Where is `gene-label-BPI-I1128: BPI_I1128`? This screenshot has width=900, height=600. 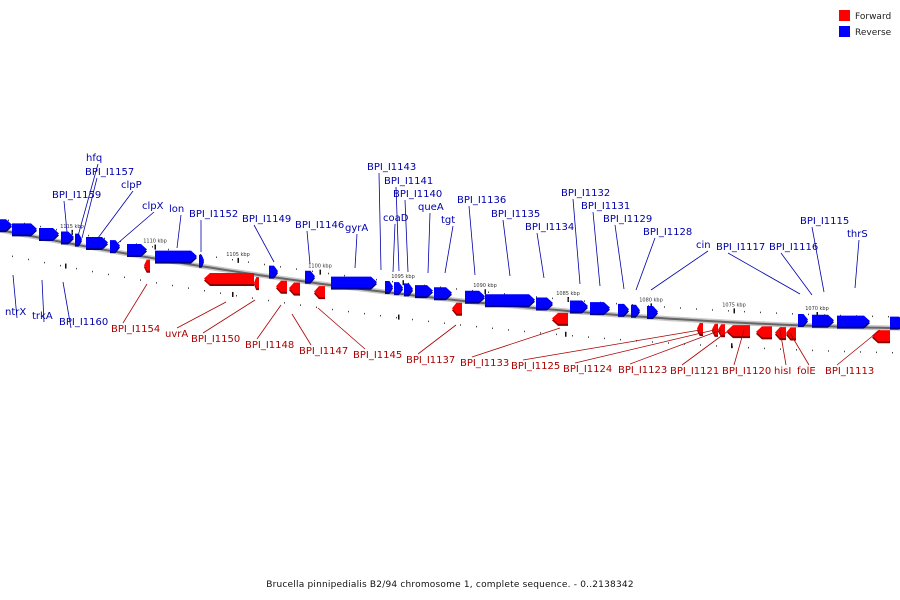 gene-label-BPI-I1128: BPI_I1128 is located at coordinates (667, 232).